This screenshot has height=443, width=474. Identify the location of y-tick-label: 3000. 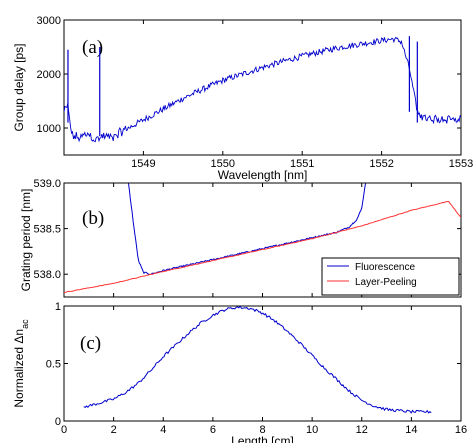
(49, 21).